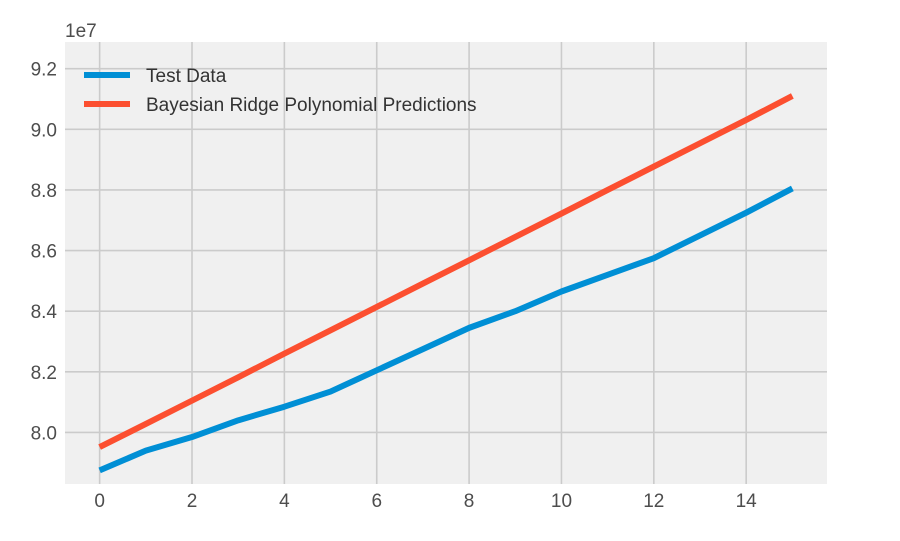  What do you see at coordinates (44, 70) in the screenshot?
I see `y-tick-label: 9.2` at bounding box center [44, 70].